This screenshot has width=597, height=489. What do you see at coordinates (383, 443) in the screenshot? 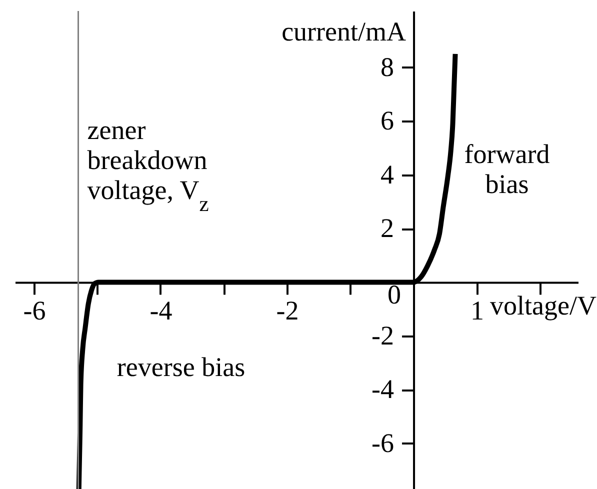
I see `y-tick-label: -6` at bounding box center [383, 443].